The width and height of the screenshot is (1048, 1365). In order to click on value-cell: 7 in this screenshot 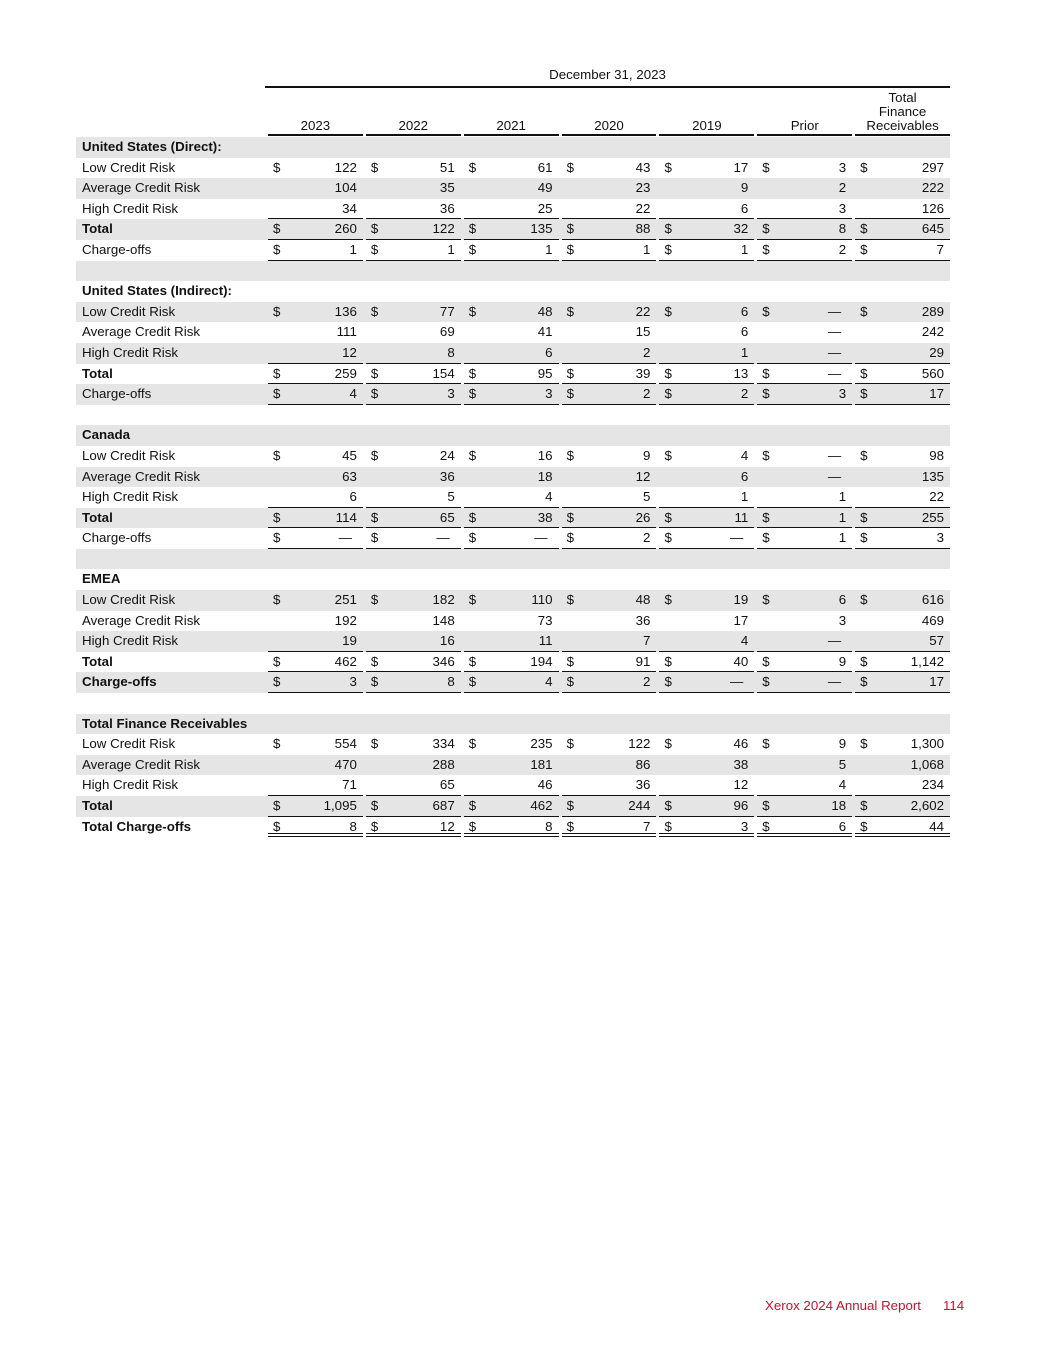, I will do `click(609, 641)`.